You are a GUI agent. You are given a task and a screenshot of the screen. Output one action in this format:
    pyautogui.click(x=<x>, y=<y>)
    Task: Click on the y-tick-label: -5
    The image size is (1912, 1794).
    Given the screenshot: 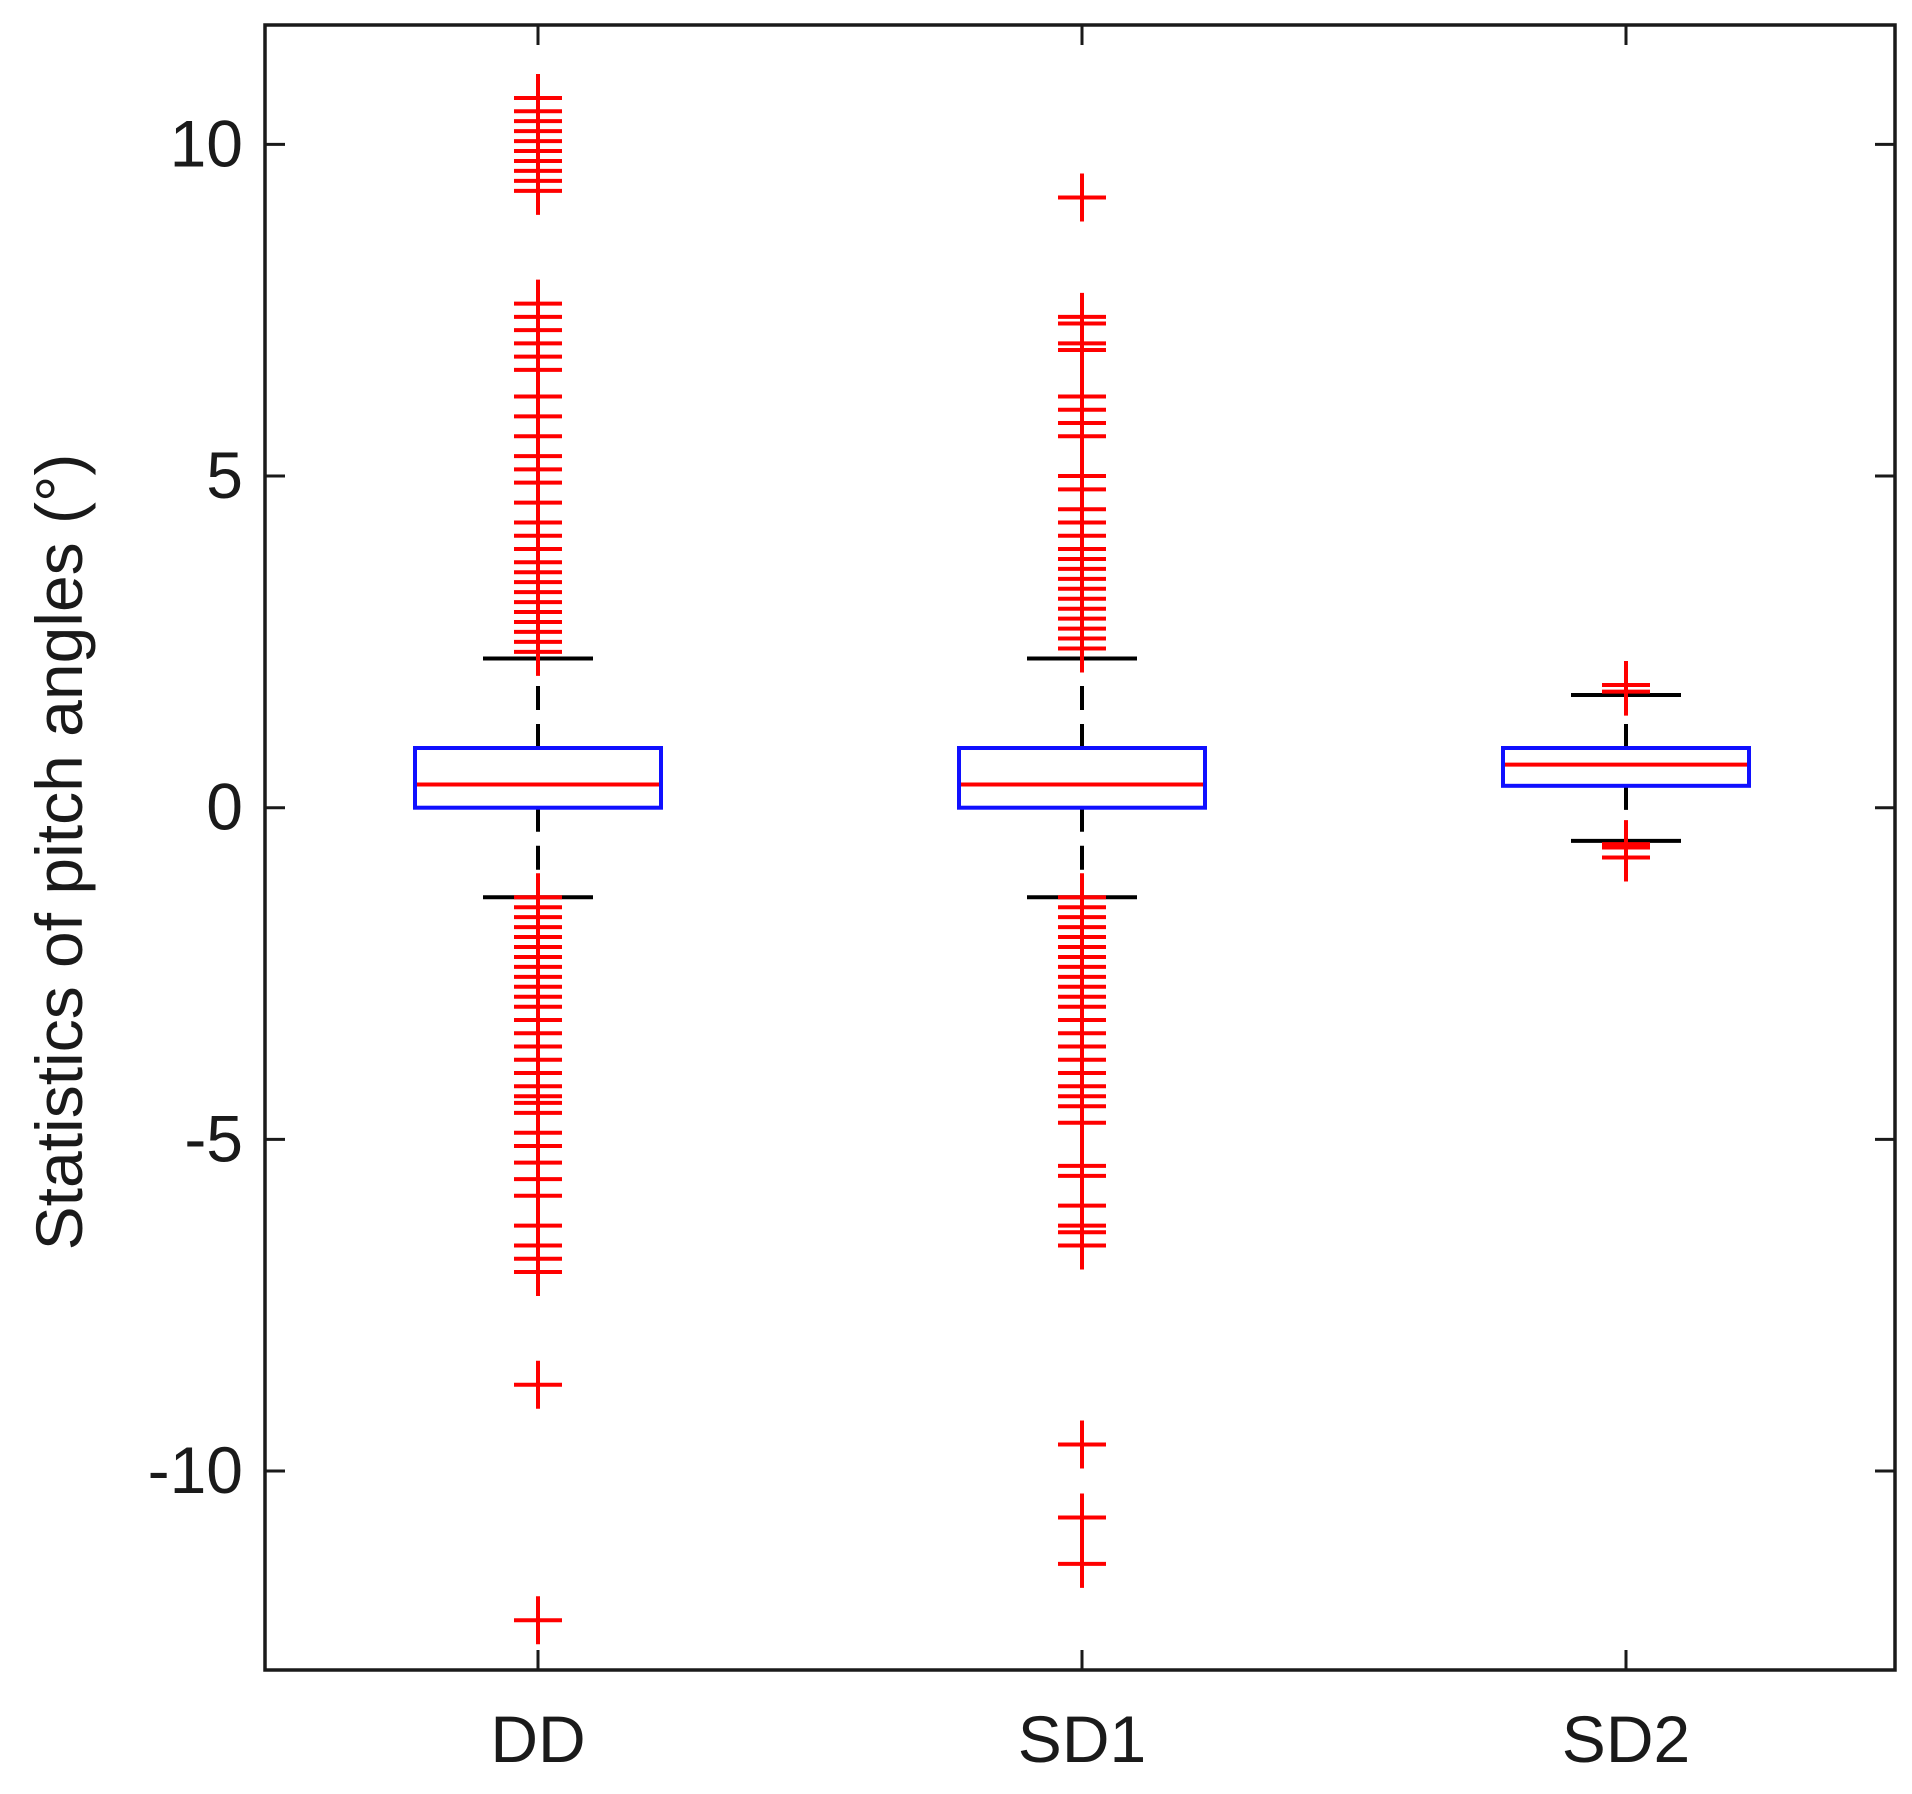 What is the action you would take?
    pyautogui.click(x=213, y=1138)
    